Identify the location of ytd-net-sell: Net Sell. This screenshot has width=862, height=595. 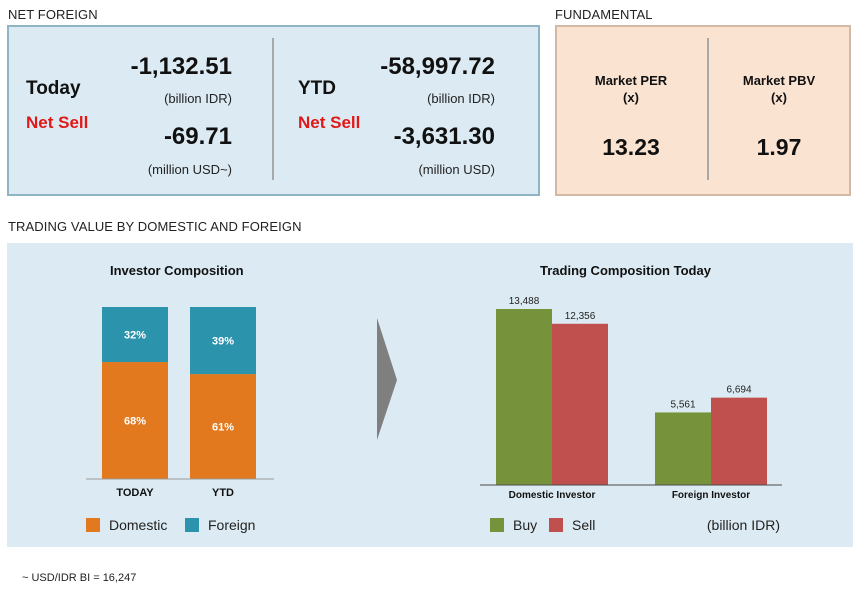
(329, 122).